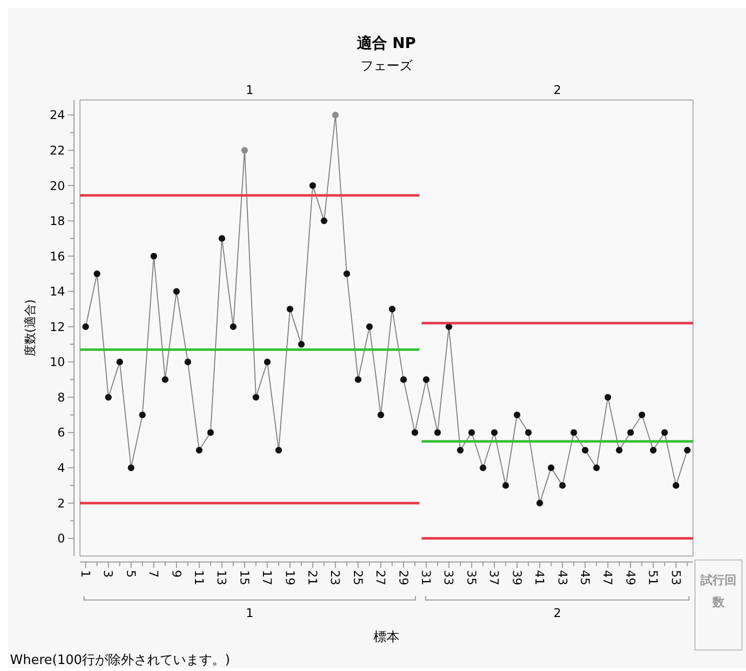  I want to click on x-tick-label: 1, so click(85, 574).